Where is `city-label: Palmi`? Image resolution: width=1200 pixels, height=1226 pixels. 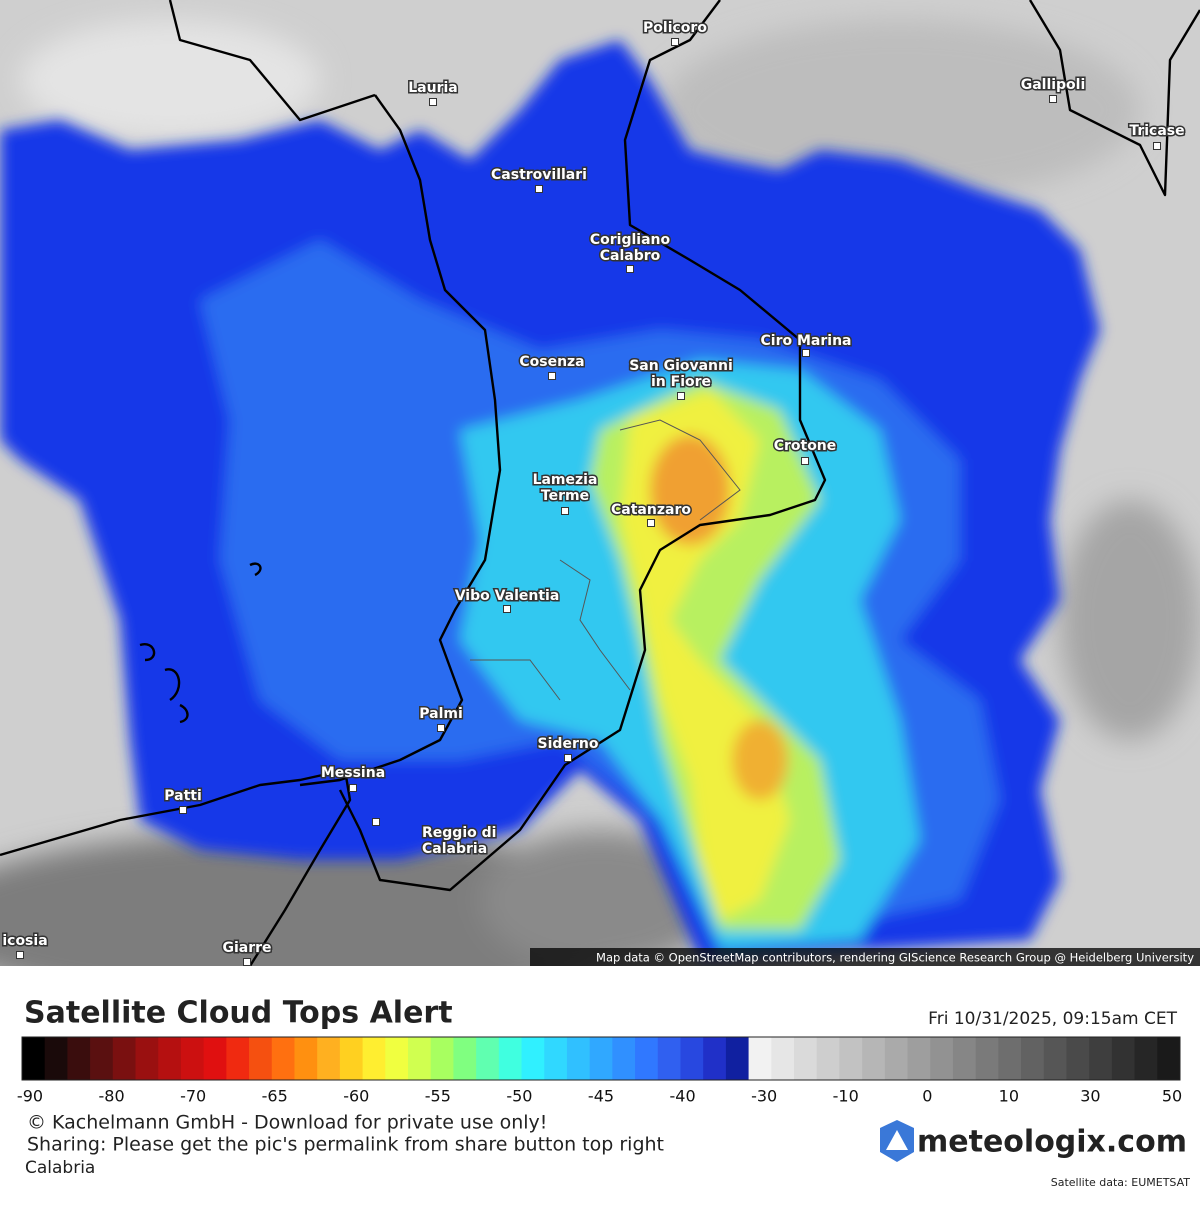 city-label: Palmi is located at coordinates (441, 714).